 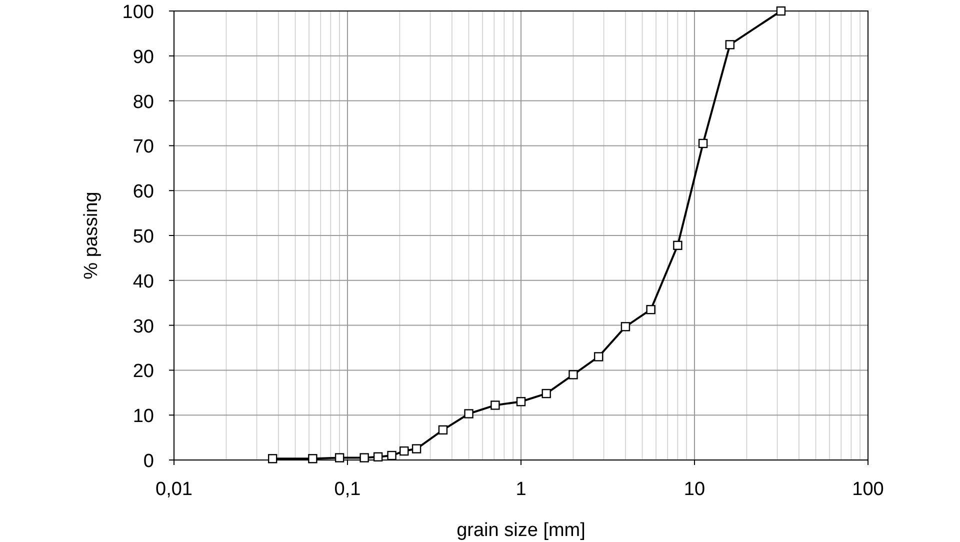 What do you see at coordinates (91, 236) in the screenshot?
I see `y-axis-title: % passing` at bounding box center [91, 236].